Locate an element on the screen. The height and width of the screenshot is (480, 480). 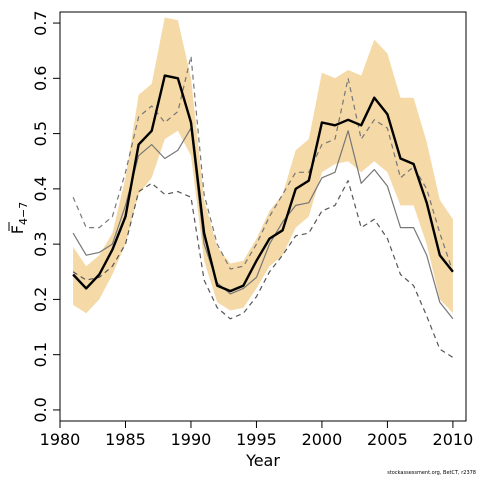
credit-text: stockassessment.org, BetCT, r2378 is located at coordinates (431, 473).